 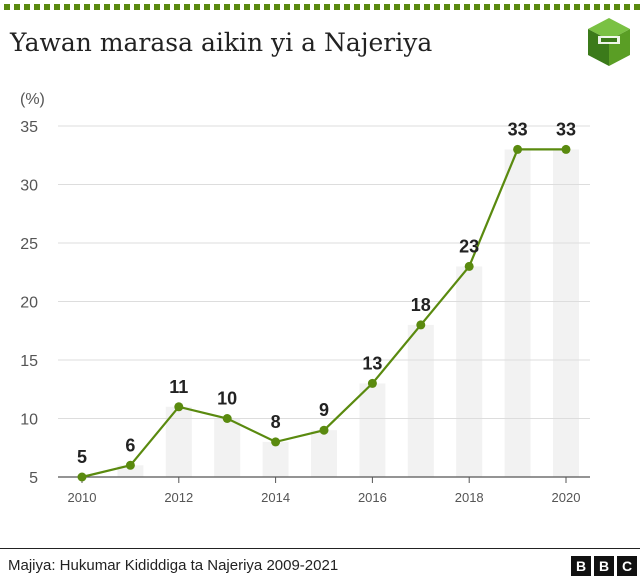 What do you see at coordinates (29, 127) in the screenshot?
I see `y-tick-label: 35` at bounding box center [29, 127].